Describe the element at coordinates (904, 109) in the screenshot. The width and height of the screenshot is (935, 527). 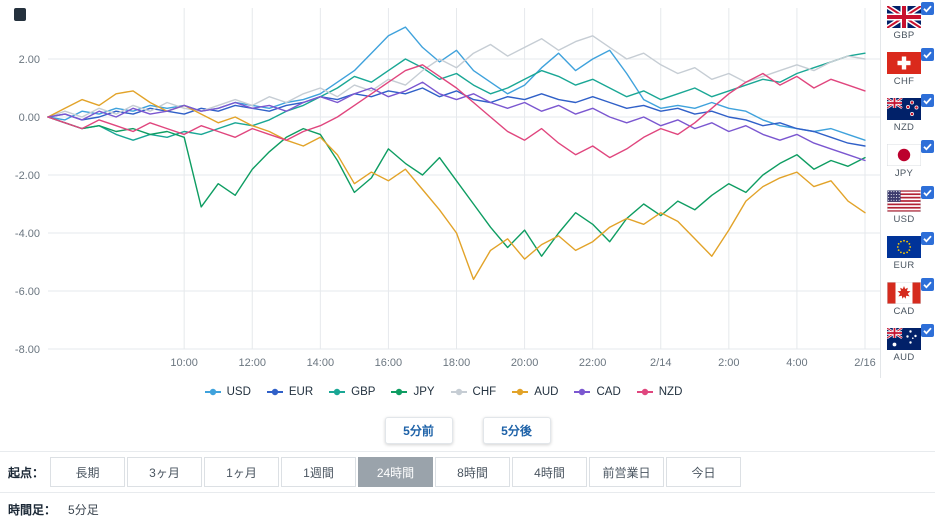
I see `flag-nzd-icon` at that location.